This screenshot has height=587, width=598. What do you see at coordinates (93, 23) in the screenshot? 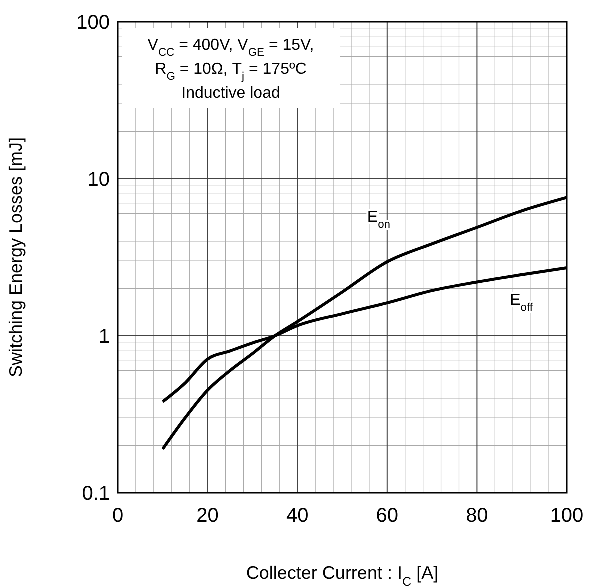
I see `y-tick-label: 100` at bounding box center [93, 23].